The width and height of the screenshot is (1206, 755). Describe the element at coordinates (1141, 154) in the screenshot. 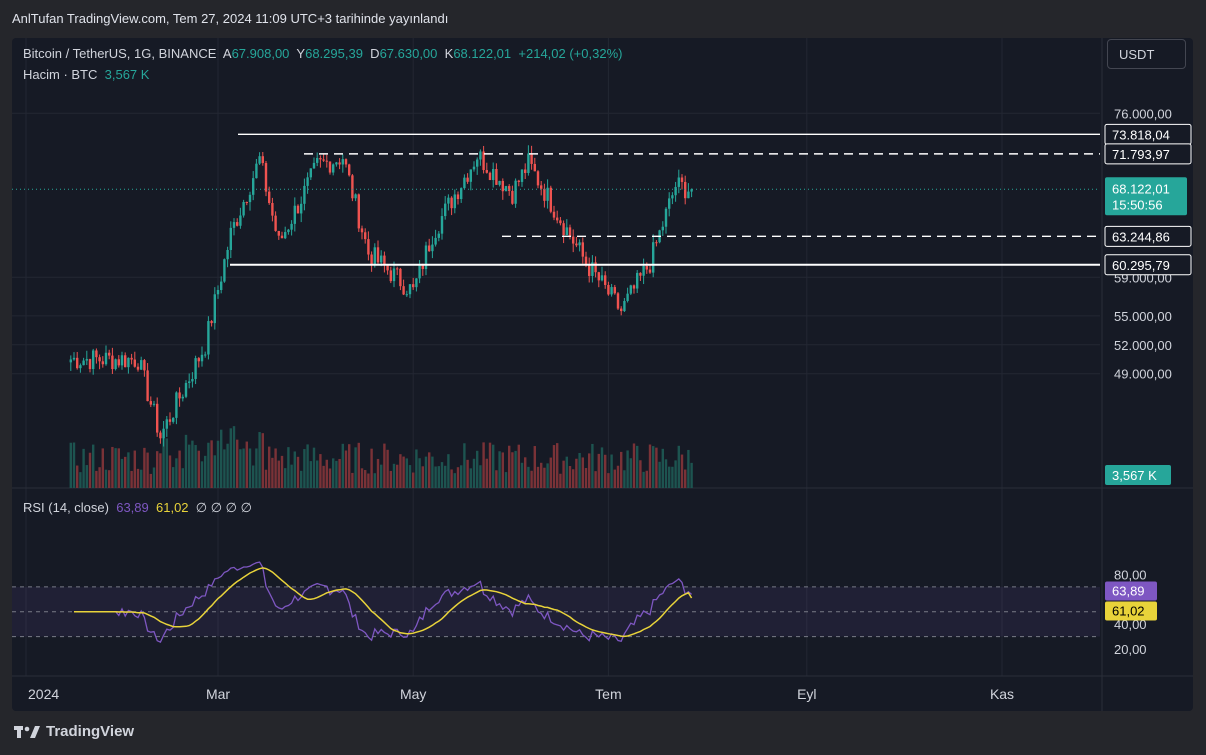

I see `level-label: 71.793,97` at that location.